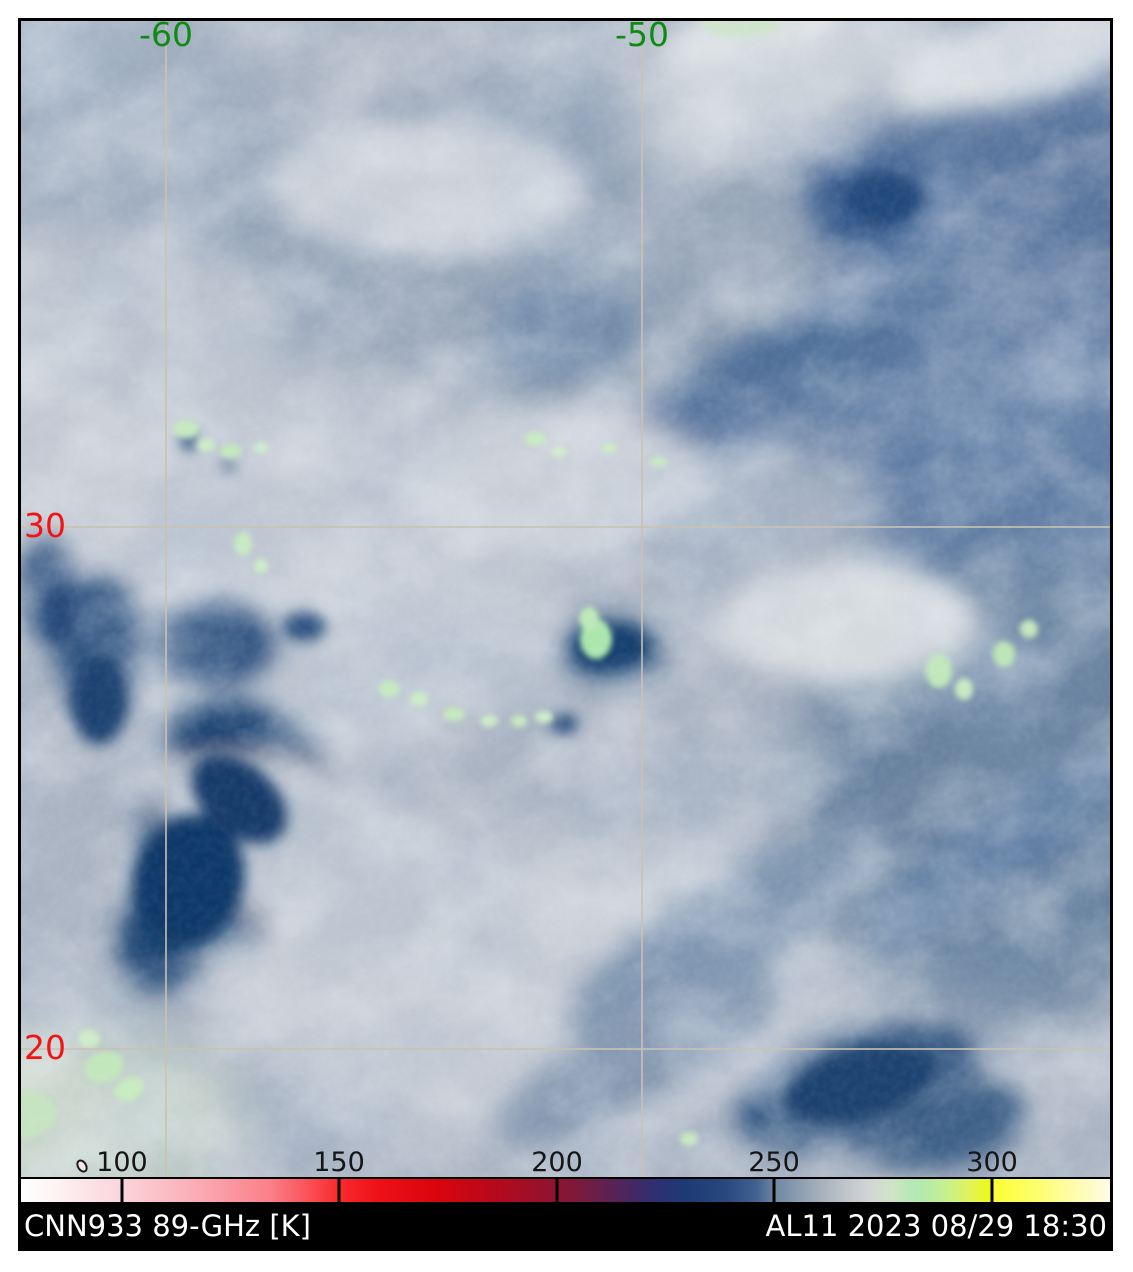 This screenshot has width=1133, height=1272. I want to click on lat-label: 20, so click(45, 1048).